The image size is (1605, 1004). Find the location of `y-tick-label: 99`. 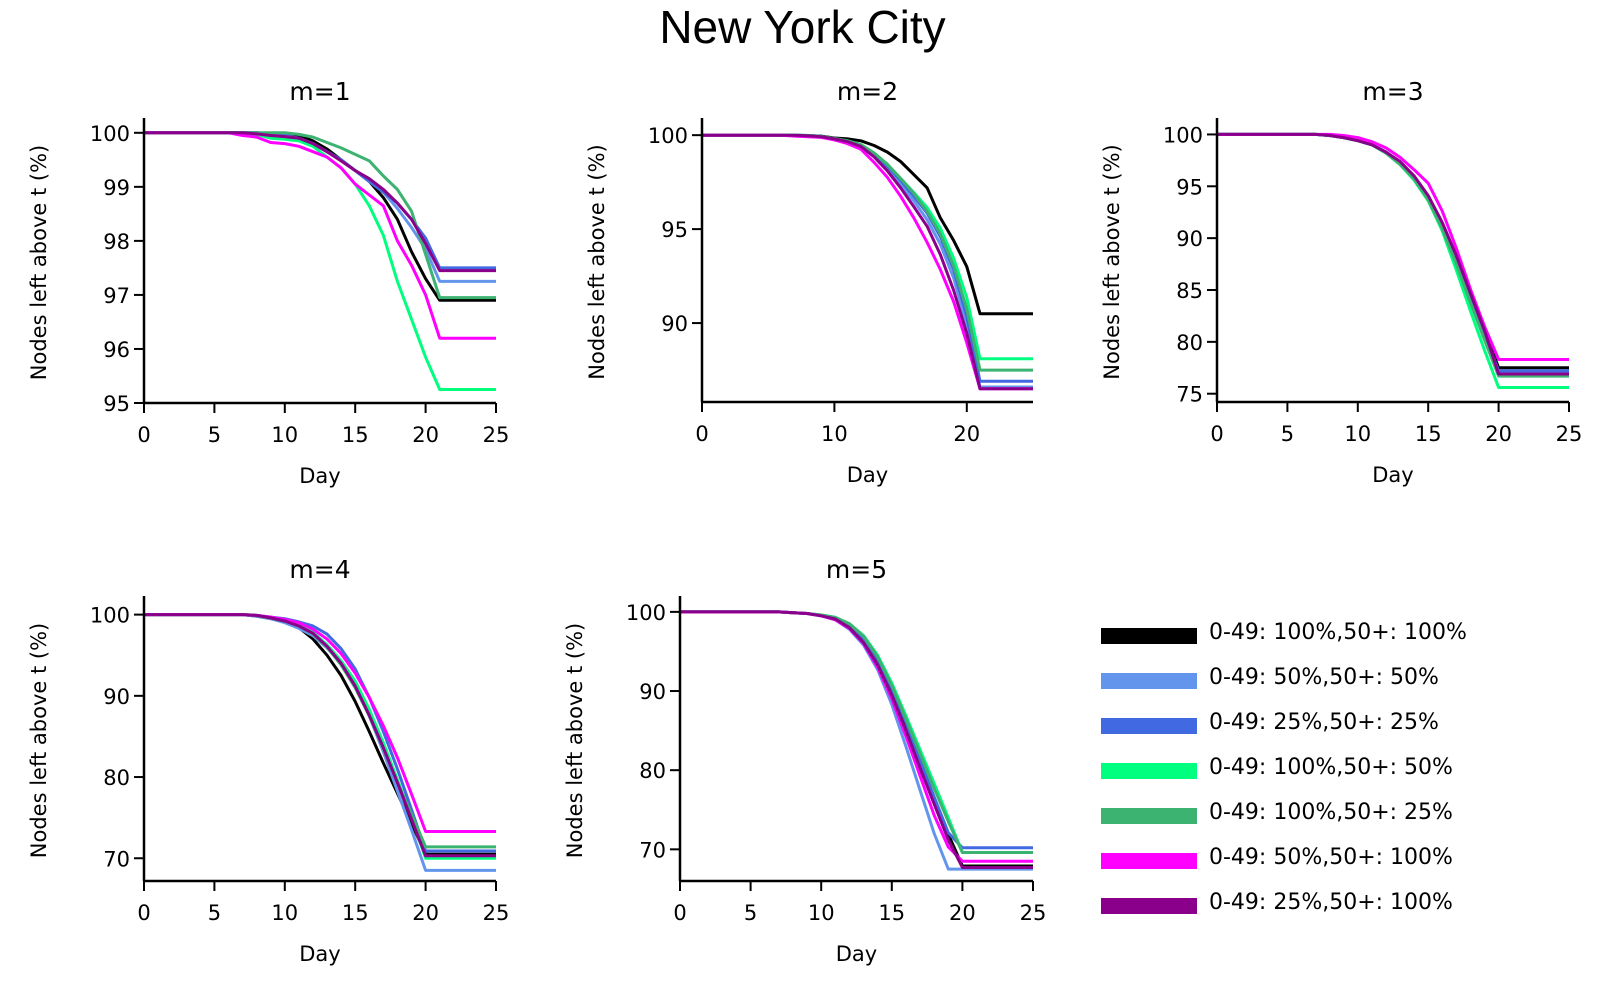

y-tick-label: 99 is located at coordinates (116, 188).